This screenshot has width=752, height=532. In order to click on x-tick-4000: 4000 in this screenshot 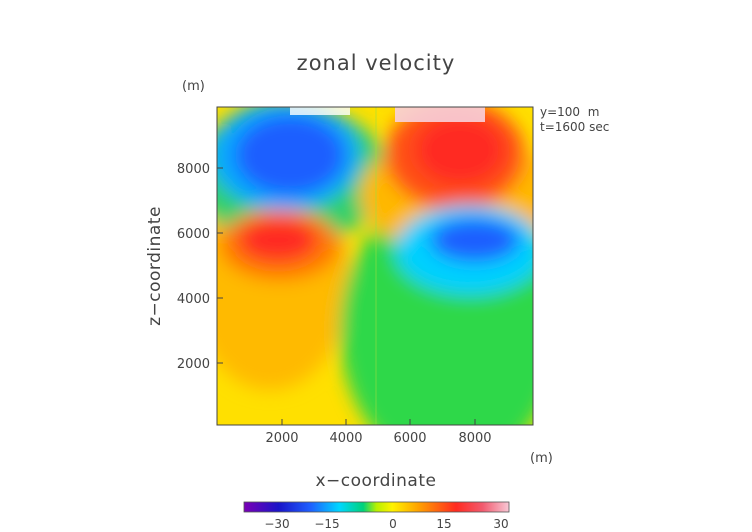, I will do `click(345, 438)`.